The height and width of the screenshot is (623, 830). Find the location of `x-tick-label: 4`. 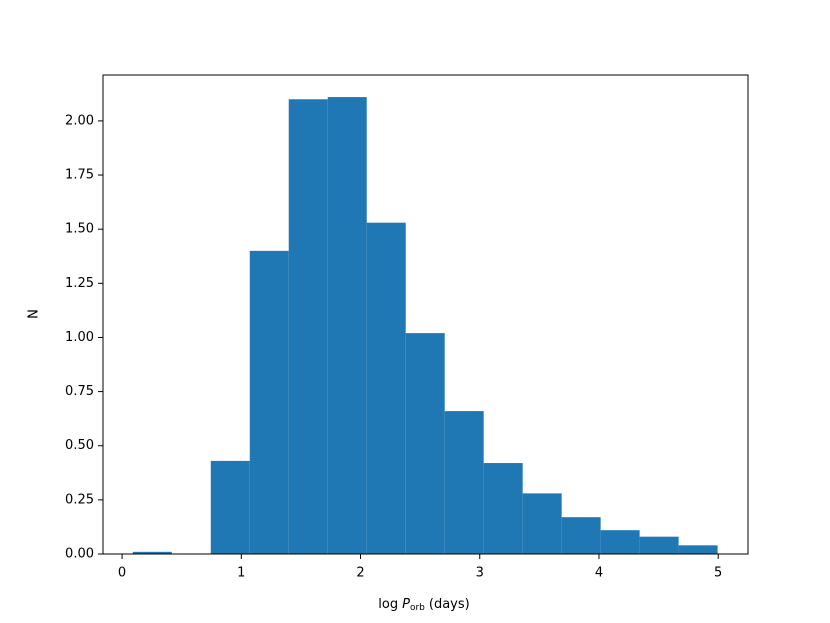

x-tick-label: 4 is located at coordinates (599, 573).